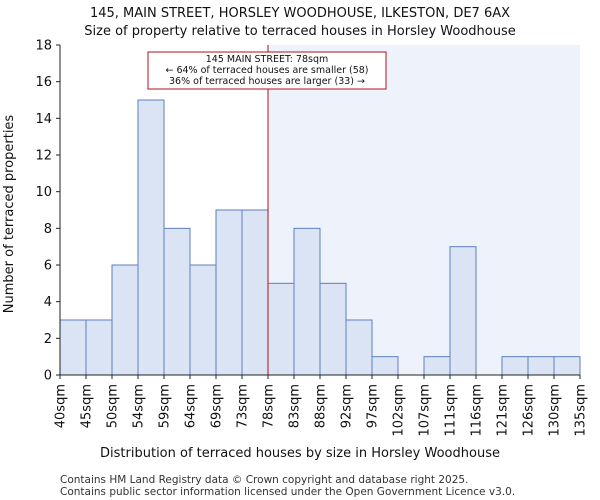 Image resolution: width=600 pixels, height=500 pixels. What do you see at coordinates (217, 406) in the screenshot?
I see `x-tick-label: 69sqm` at bounding box center [217, 406].